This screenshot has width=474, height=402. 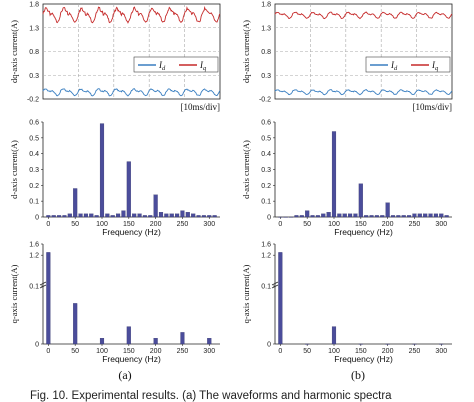 What do you see at coordinates (156, 224) in the screenshot?
I see `x-tick-label: 200` at bounding box center [156, 224].